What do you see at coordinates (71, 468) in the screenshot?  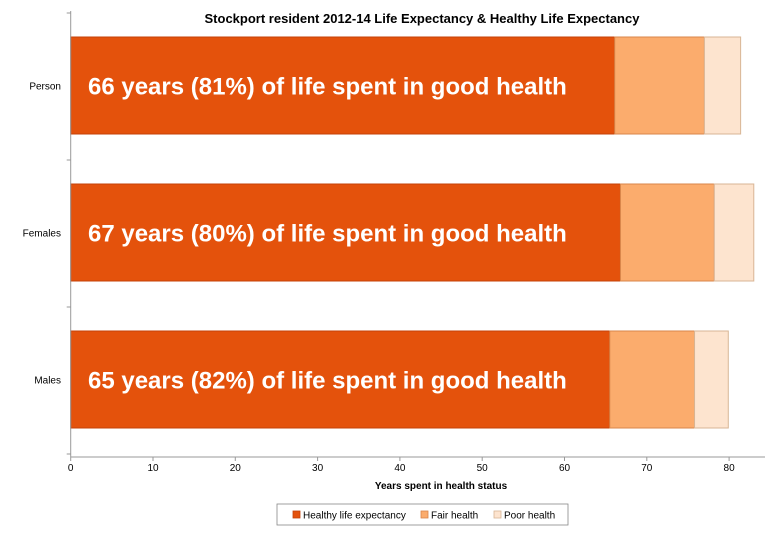 I see `x-tick-label: 0` at bounding box center [71, 468].